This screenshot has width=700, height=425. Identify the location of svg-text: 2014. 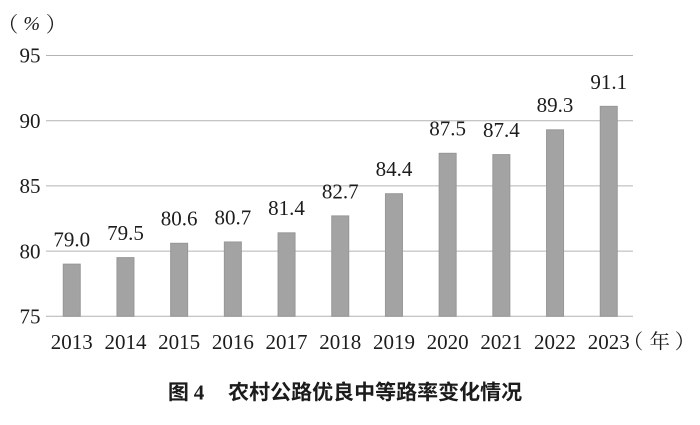
(125, 342).